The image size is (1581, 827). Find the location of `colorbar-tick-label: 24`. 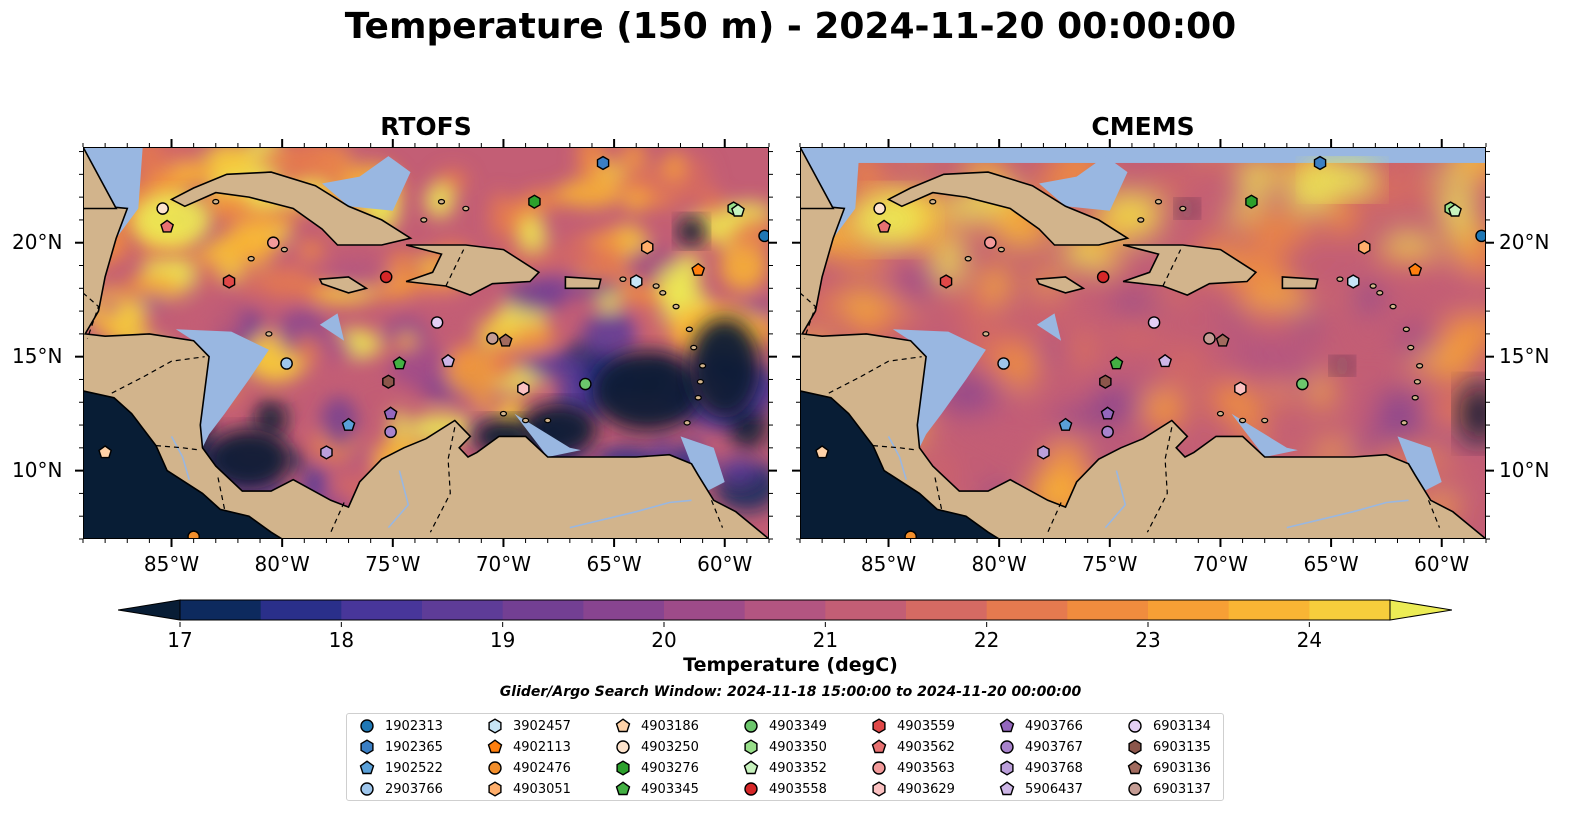

colorbar-tick-label: 24 is located at coordinates (1309, 640).